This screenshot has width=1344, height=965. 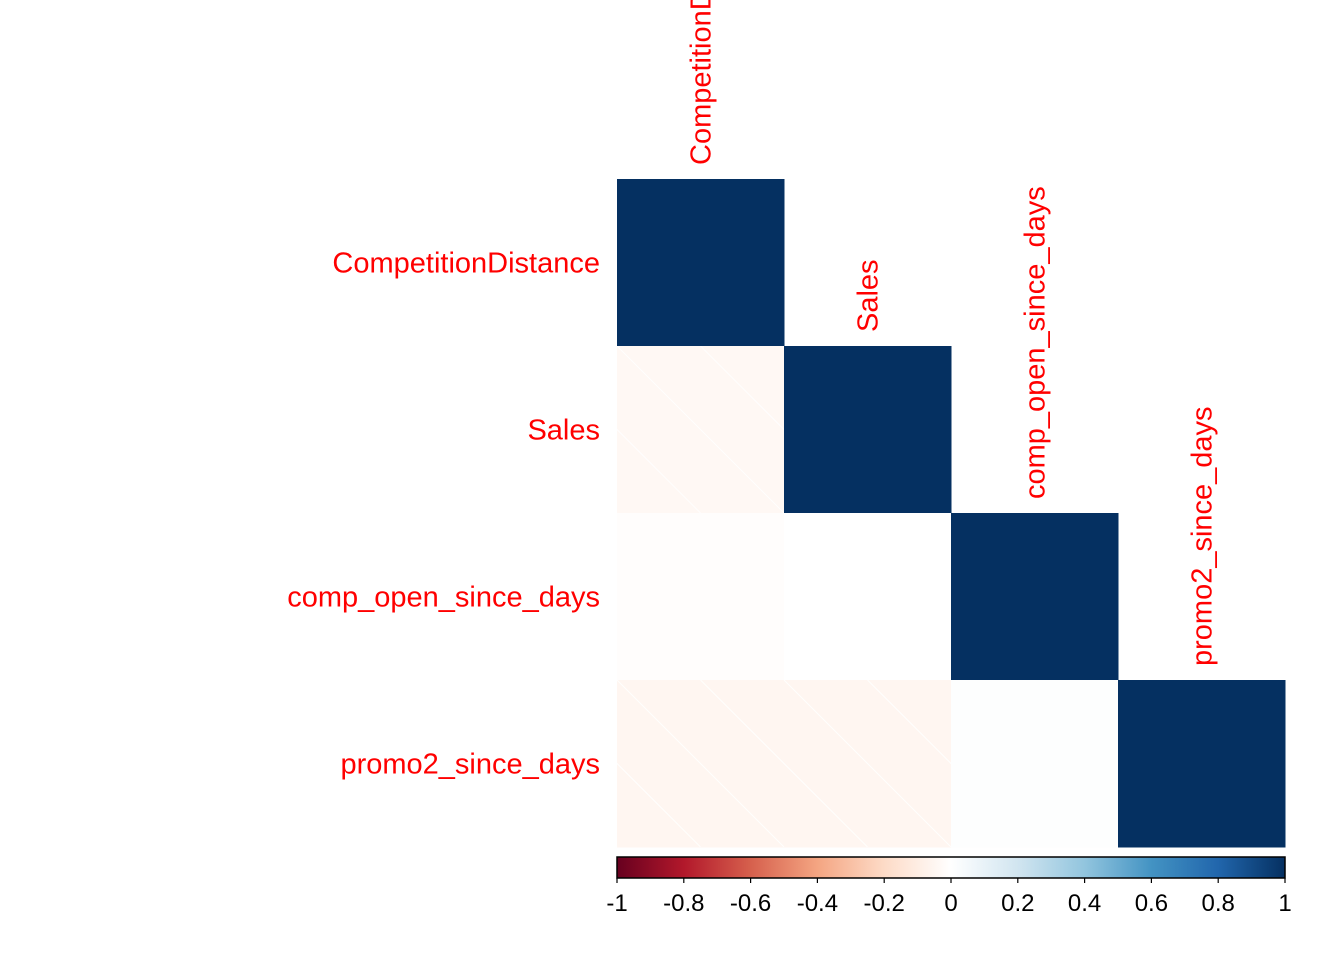 What do you see at coordinates (1151, 903) in the screenshot?
I see `colorbar-tick-label: 0.6` at bounding box center [1151, 903].